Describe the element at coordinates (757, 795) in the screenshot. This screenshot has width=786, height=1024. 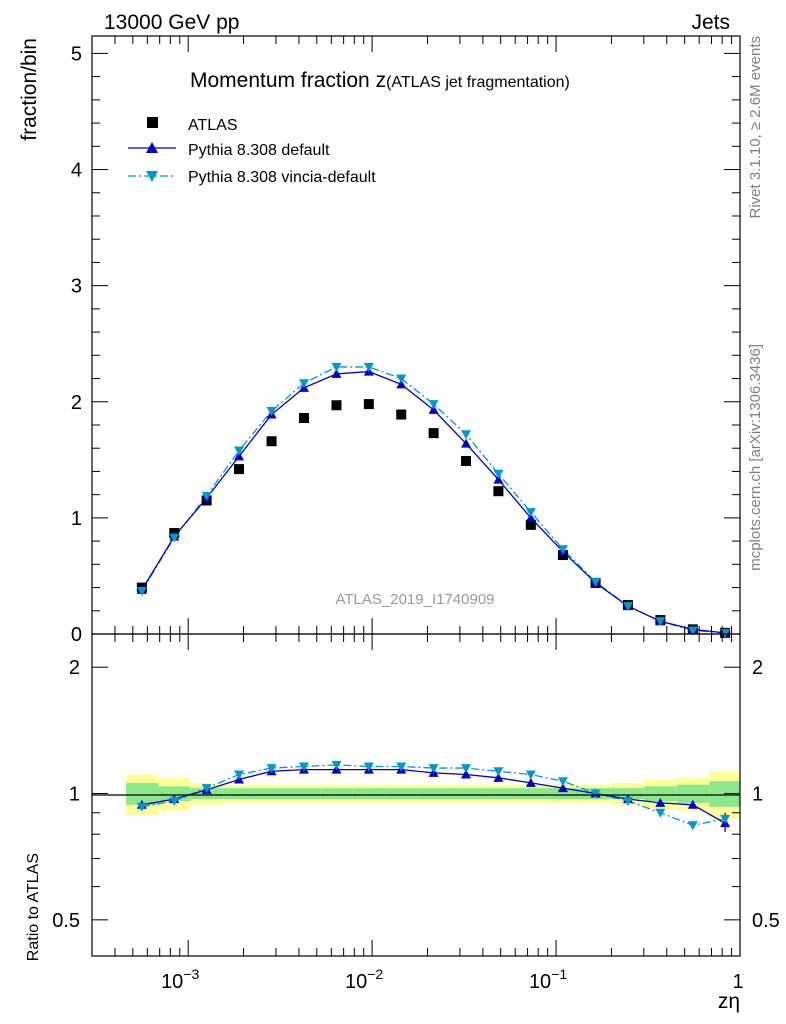
I see `ratio-y-tick-label-right: 1` at that location.